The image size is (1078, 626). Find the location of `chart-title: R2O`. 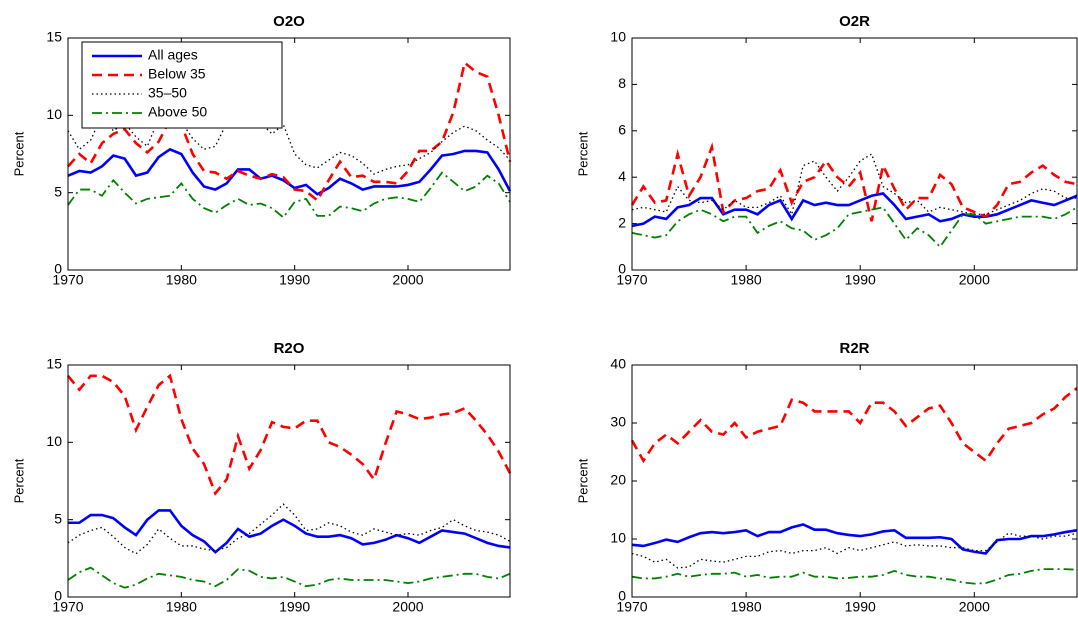

chart-title: R2O is located at coordinates (289, 348).